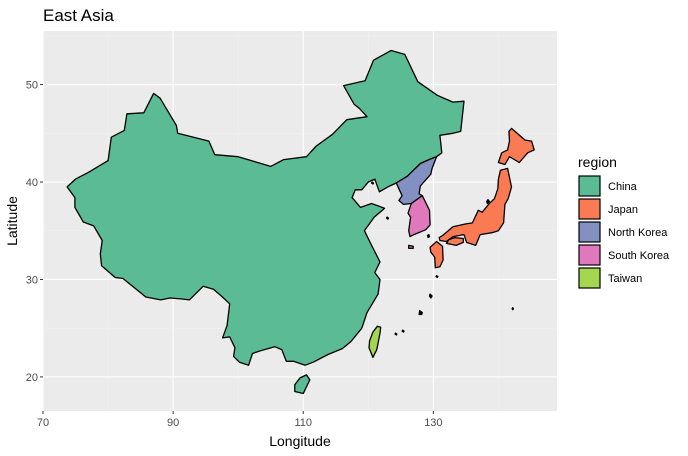 This screenshot has height=456, width=688. What do you see at coordinates (303, 423) in the screenshot?
I see `x-tick-label: 110` at bounding box center [303, 423].